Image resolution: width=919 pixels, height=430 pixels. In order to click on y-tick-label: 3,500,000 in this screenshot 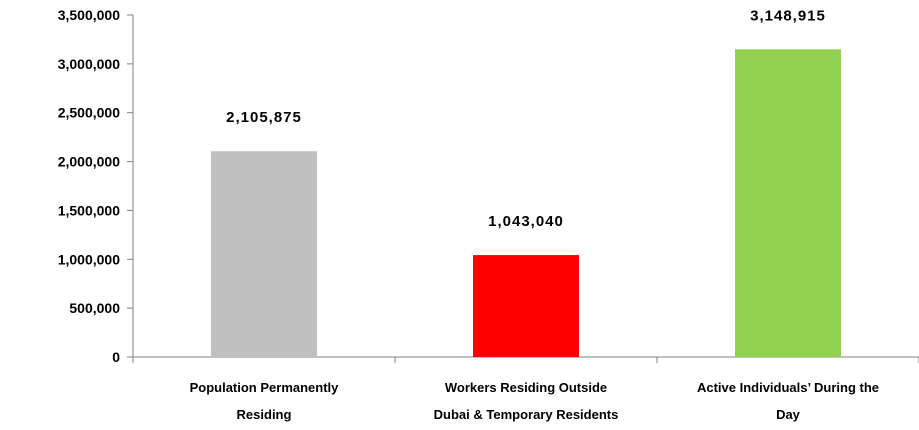, I will do `click(89, 15)`.